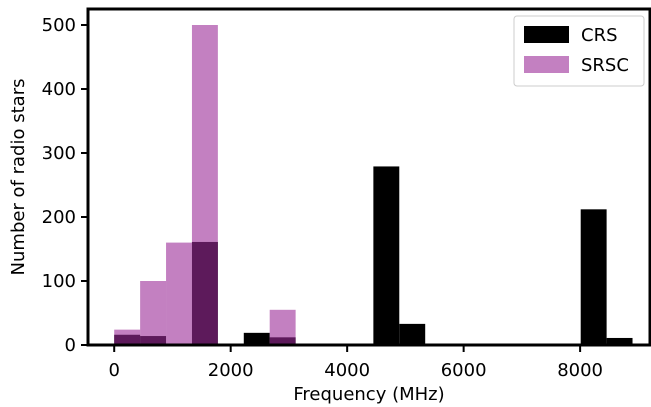 Image resolution: width=651 pixels, height=407 pixels. Describe the element at coordinates (18, 177) in the screenshot. I see `y-axis-title: Number of radio stars` at that location.